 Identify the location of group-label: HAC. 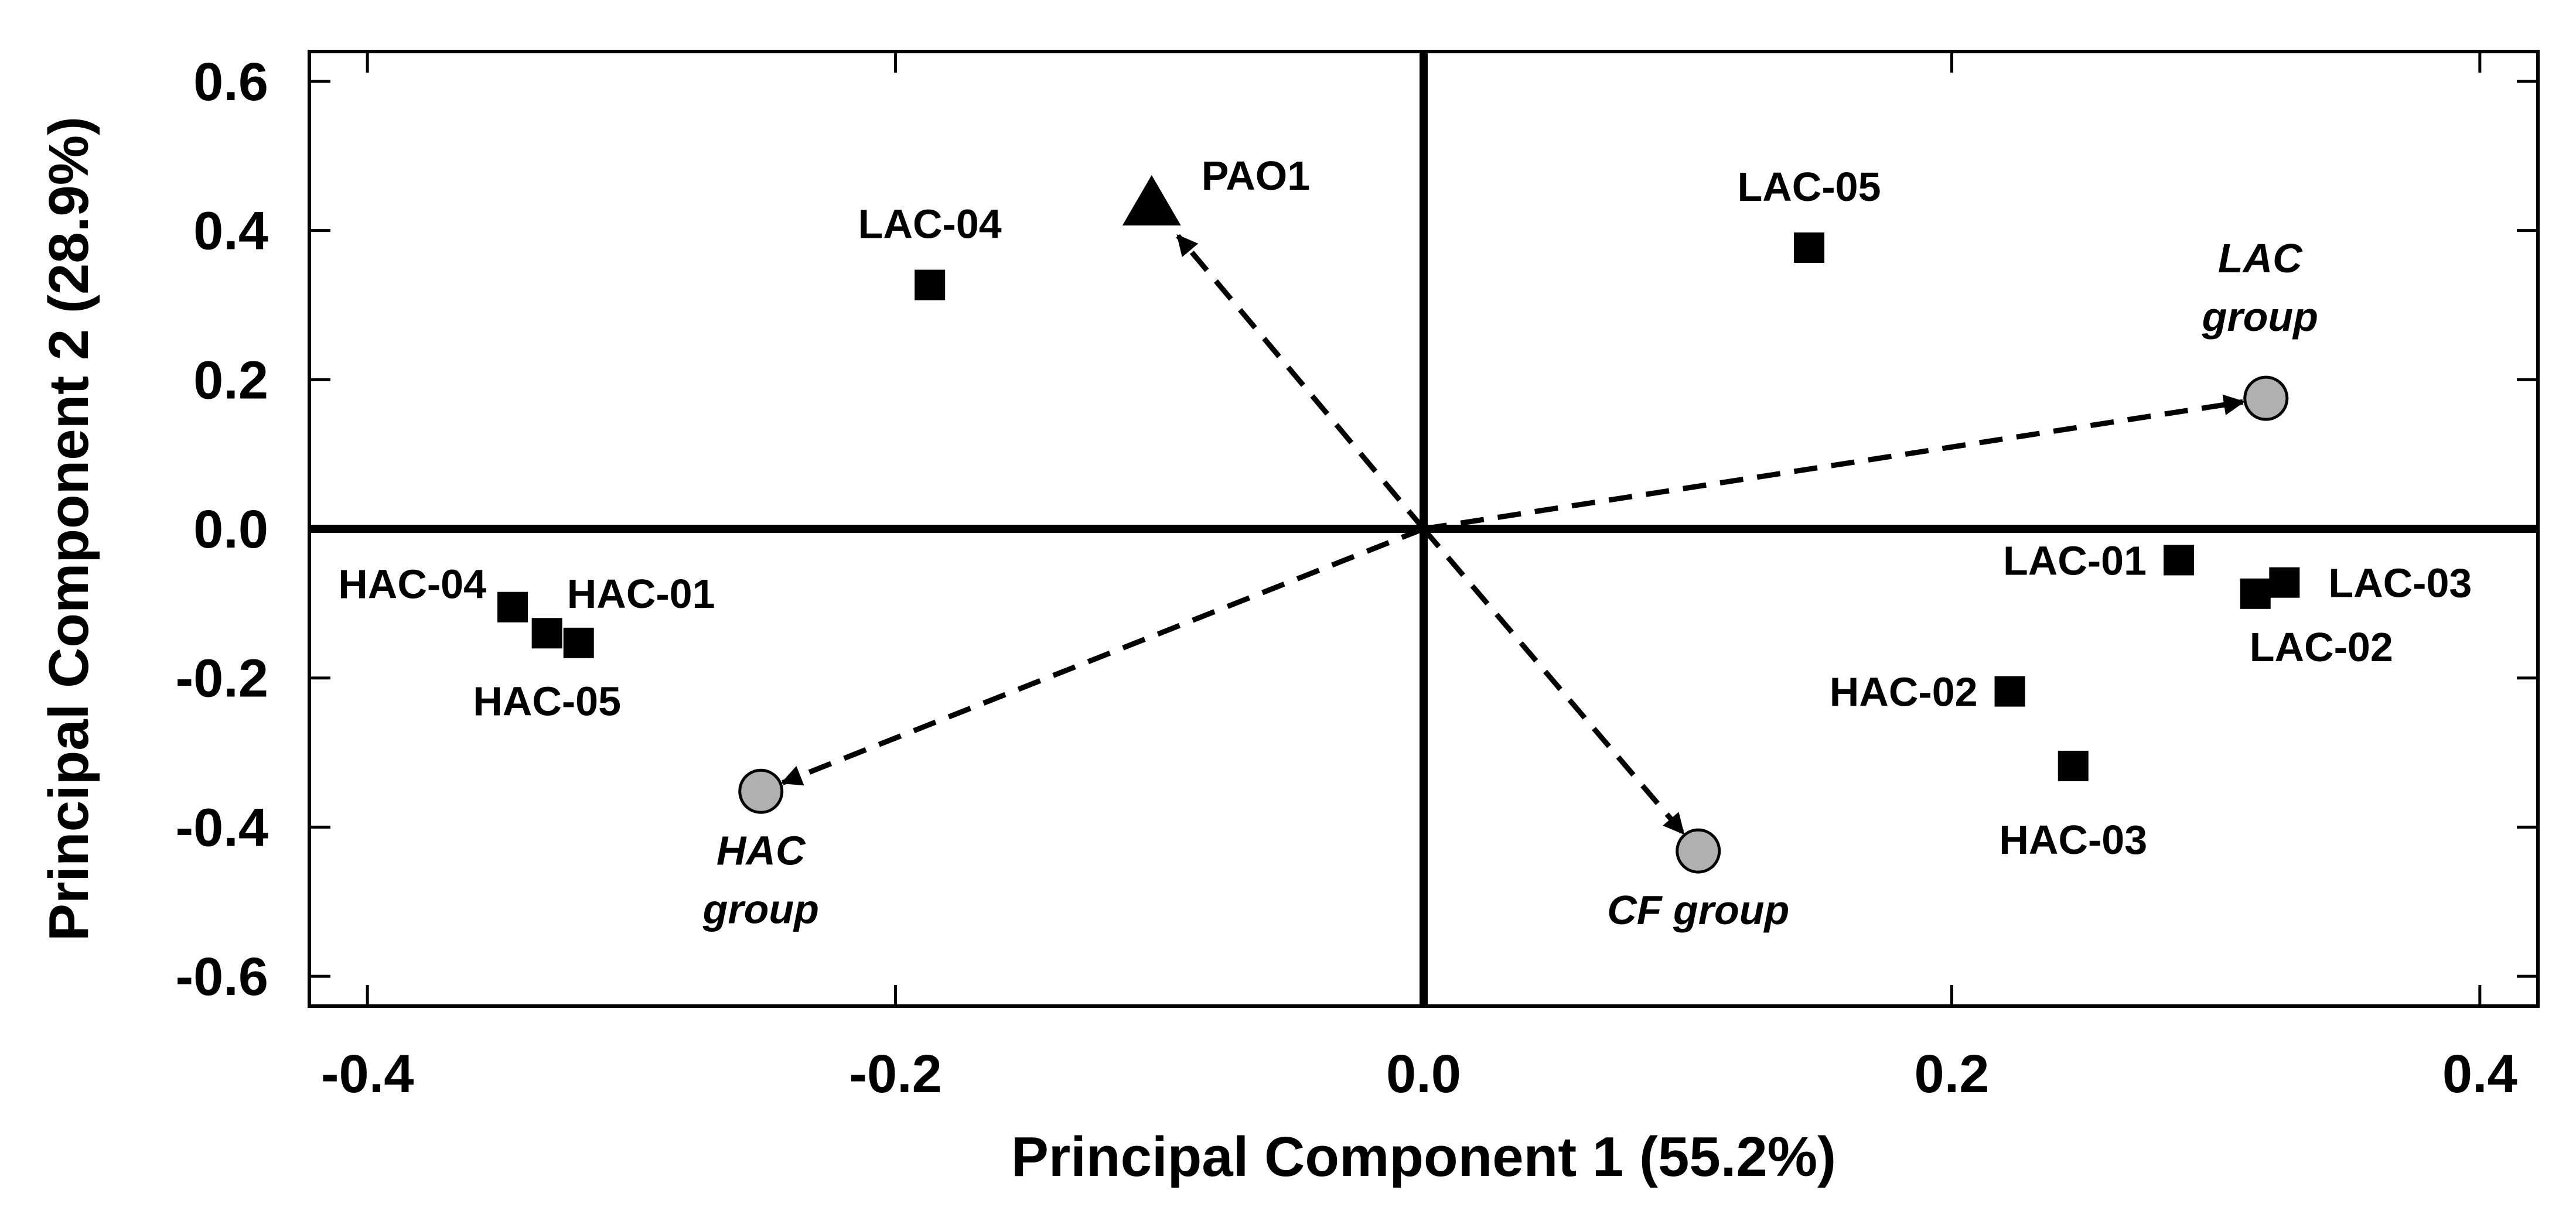
(761, 850).